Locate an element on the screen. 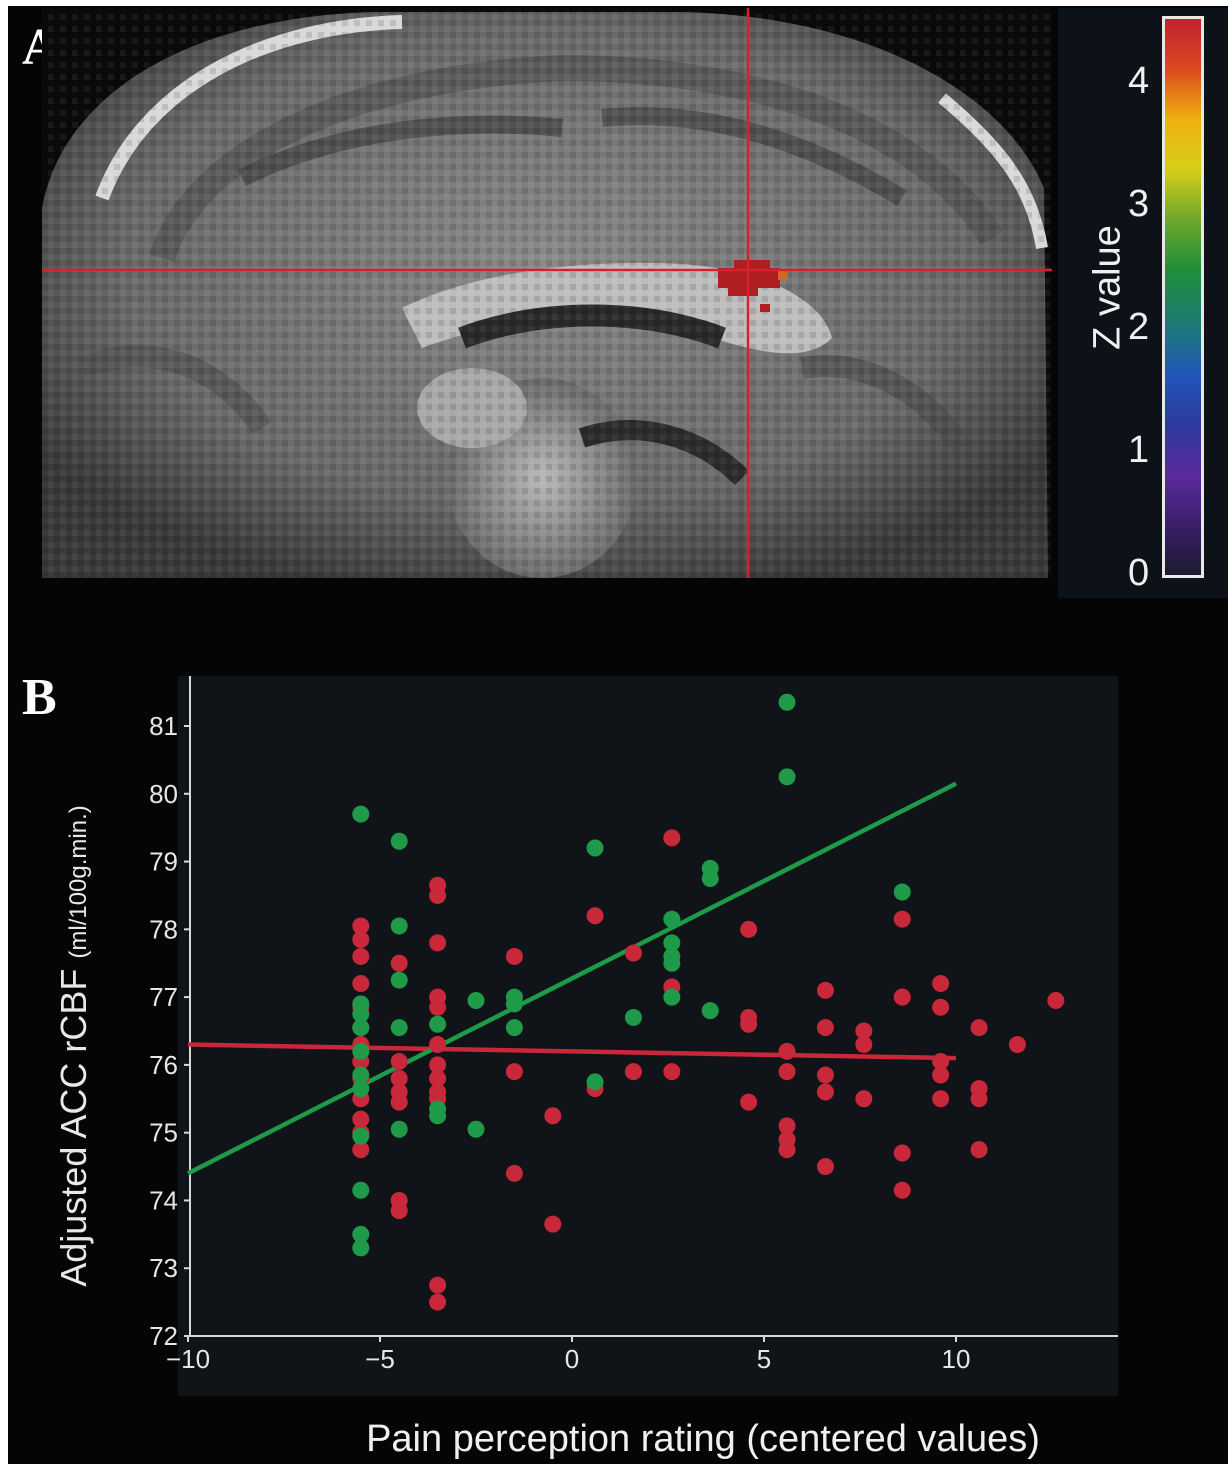 The image size is (1231, 1468). y-axis-label: Adjusted ACC rCBF (ml/100g.min.) is located at coordinates (73, 1046).